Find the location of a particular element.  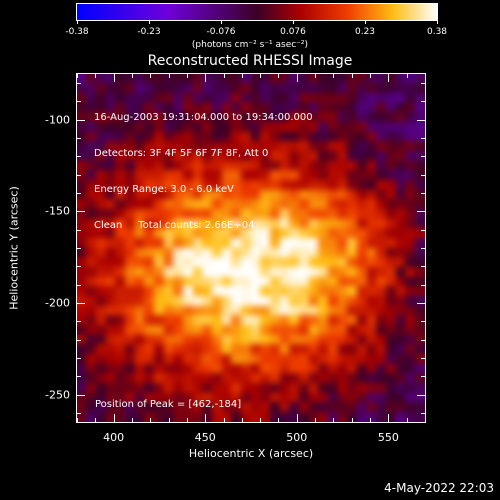

x-tick-label: 500 is located at coordinates (297, 437).